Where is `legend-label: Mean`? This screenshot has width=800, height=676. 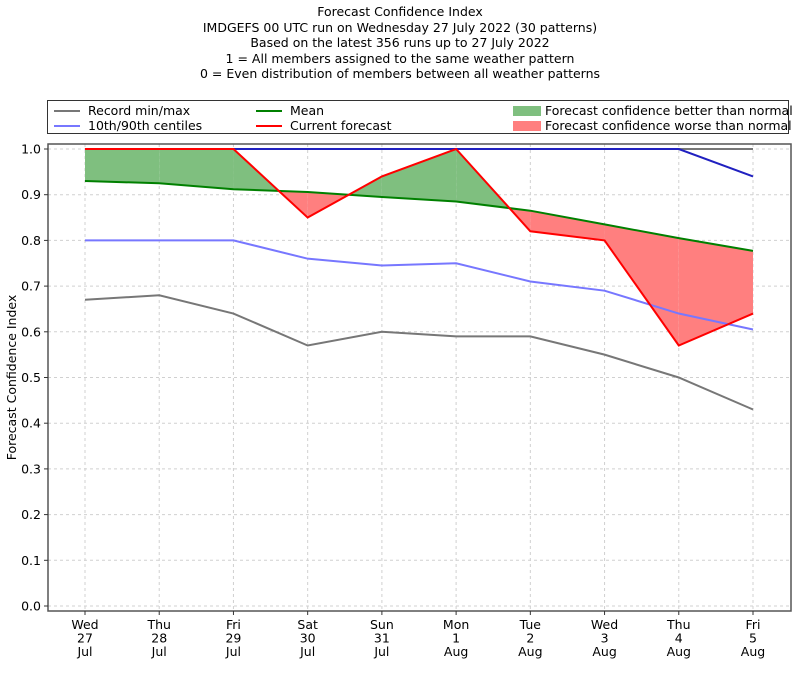
legend-label: Mean is located at coordinates (307, 110).